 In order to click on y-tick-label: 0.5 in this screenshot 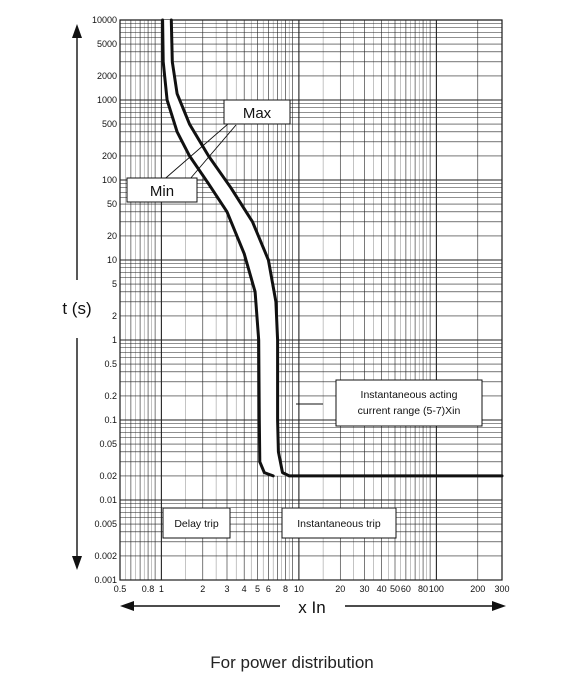, I will do `click(110, 364)`.